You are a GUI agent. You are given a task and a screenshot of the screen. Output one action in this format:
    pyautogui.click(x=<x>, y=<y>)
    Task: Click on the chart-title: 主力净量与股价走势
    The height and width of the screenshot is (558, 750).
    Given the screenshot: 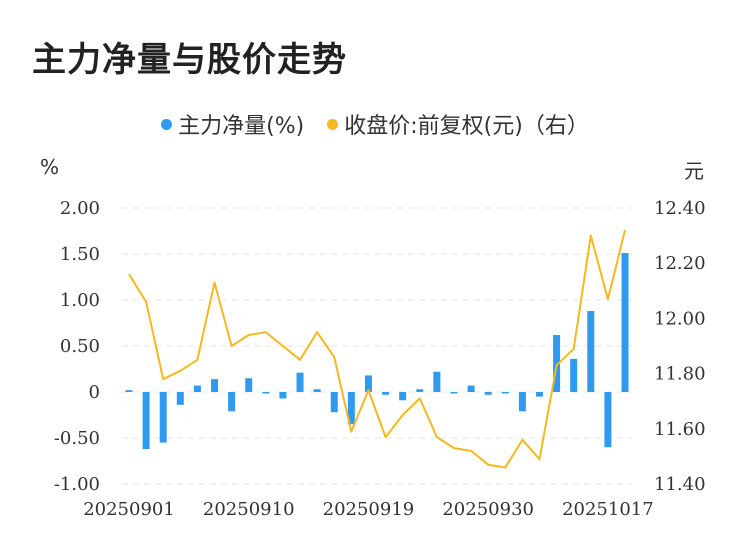 What is the action you would take?
    pyautogui.click(x=189, y=60)
    